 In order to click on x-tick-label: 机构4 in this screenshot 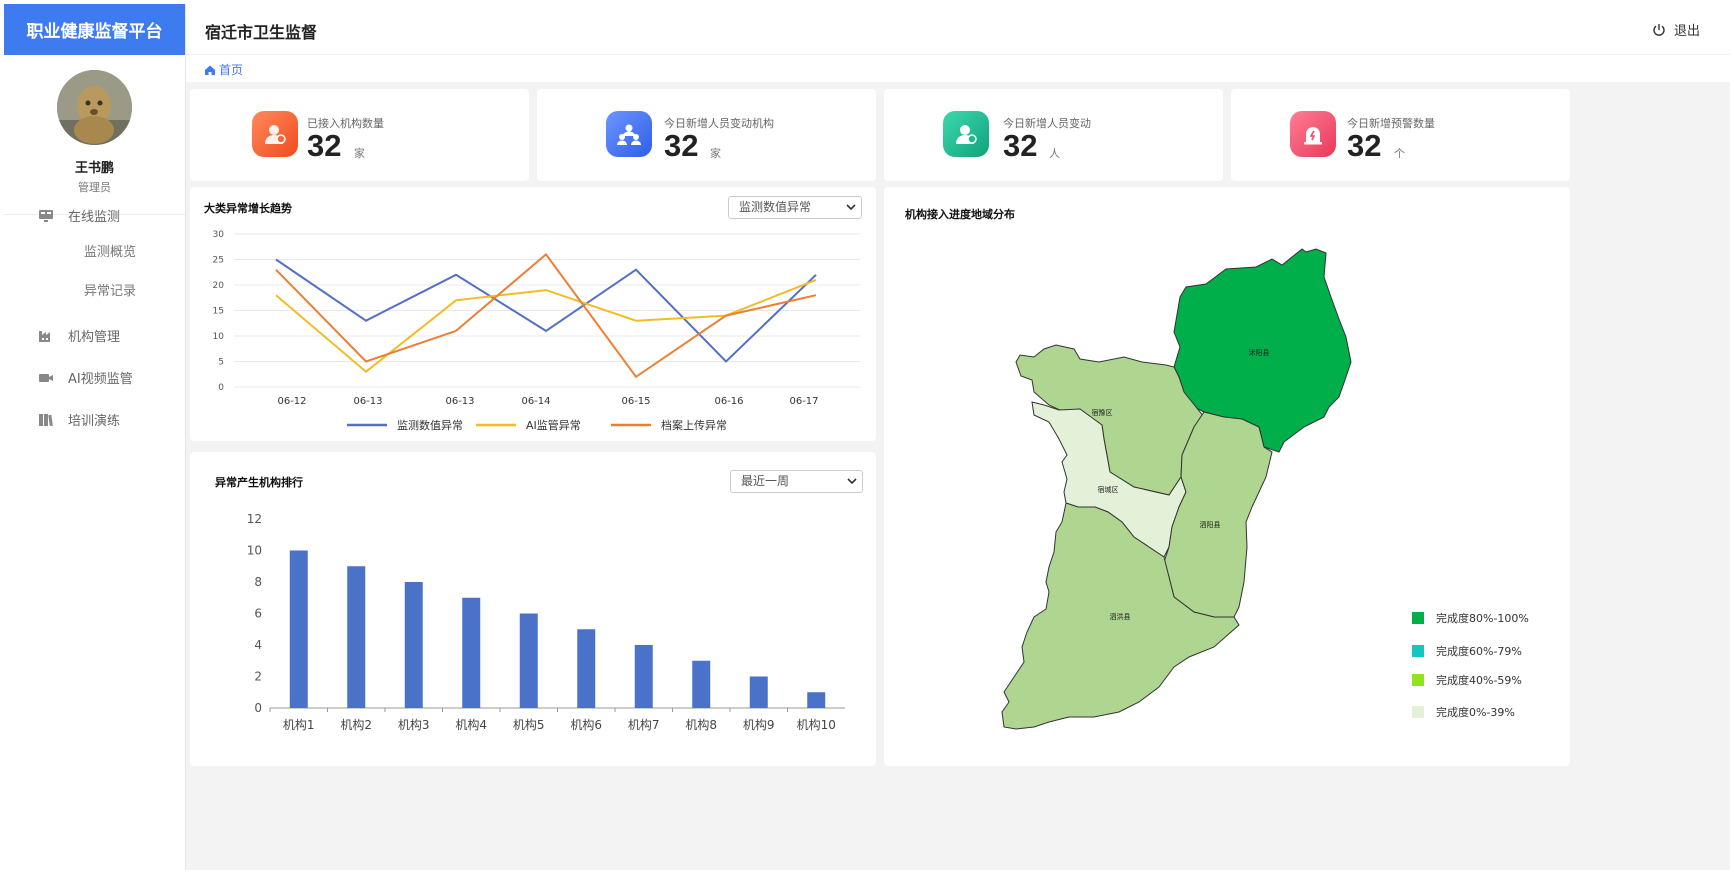, I will do `click(471, 724)`.